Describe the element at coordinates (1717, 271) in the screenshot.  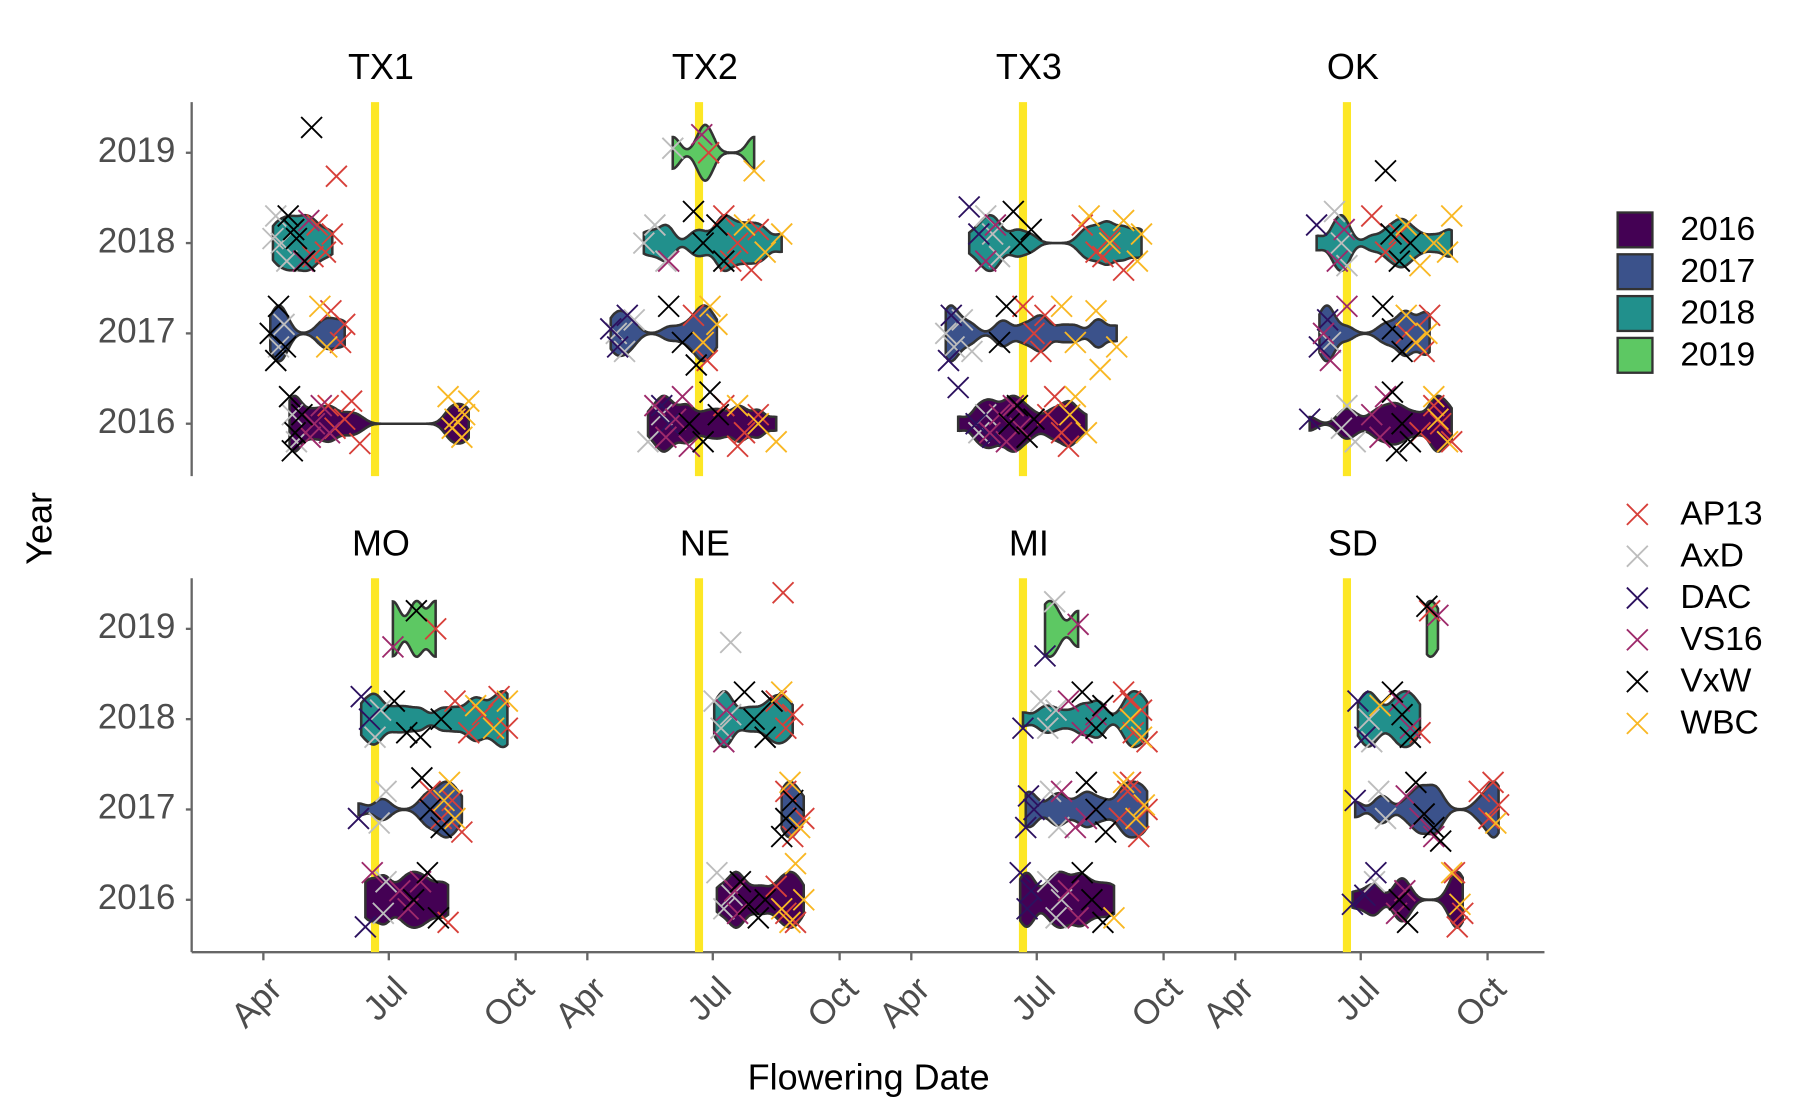
I see `legend-label: 2017` at that location.